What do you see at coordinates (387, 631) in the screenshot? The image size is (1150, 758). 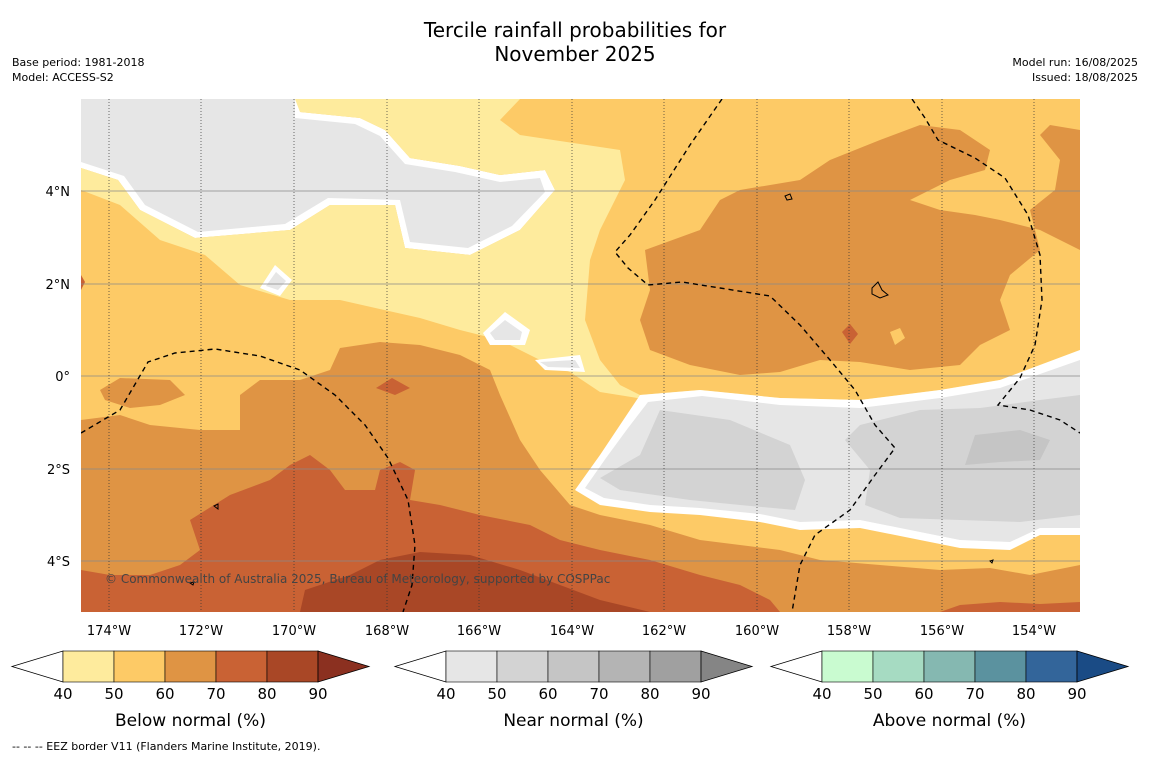 I see `lon-label: 168°W` at bounding box center [387, 631].